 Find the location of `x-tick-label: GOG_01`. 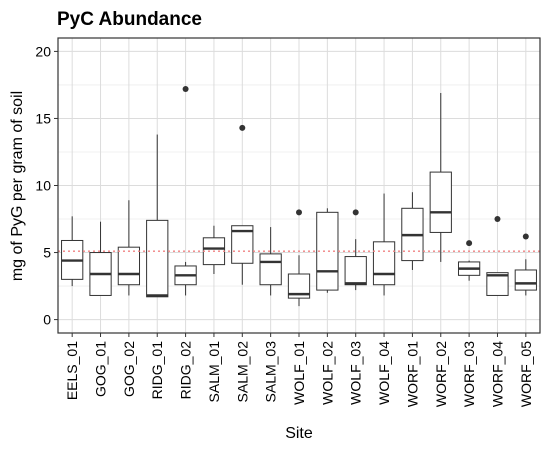

x-tick-label: GOG_01 is located at coordinates (101, 369).